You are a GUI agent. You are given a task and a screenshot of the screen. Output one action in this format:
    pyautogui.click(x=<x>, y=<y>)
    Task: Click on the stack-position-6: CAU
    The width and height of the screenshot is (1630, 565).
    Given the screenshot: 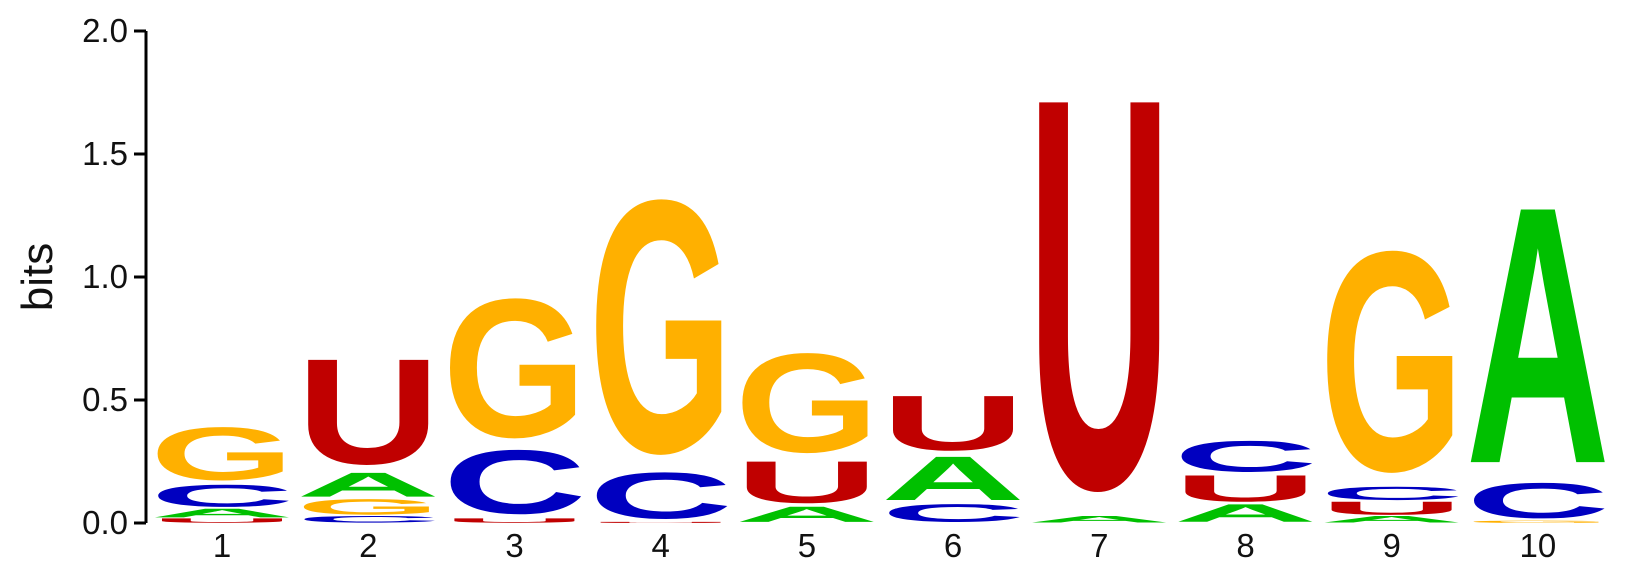 What is the action you would take?
    pyautogui.click(x=953, y=453)
    